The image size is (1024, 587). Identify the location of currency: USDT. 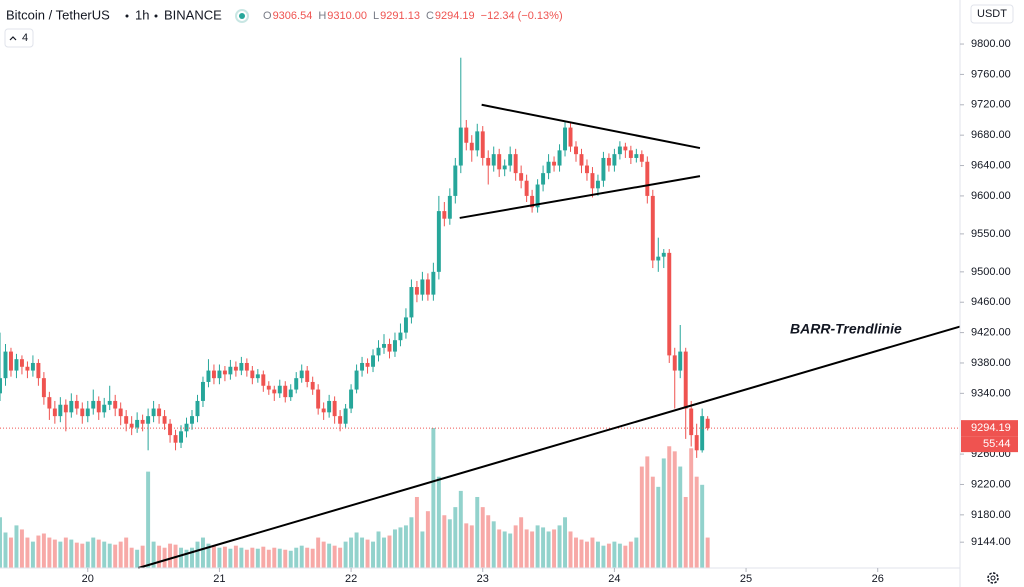
(992, 14).